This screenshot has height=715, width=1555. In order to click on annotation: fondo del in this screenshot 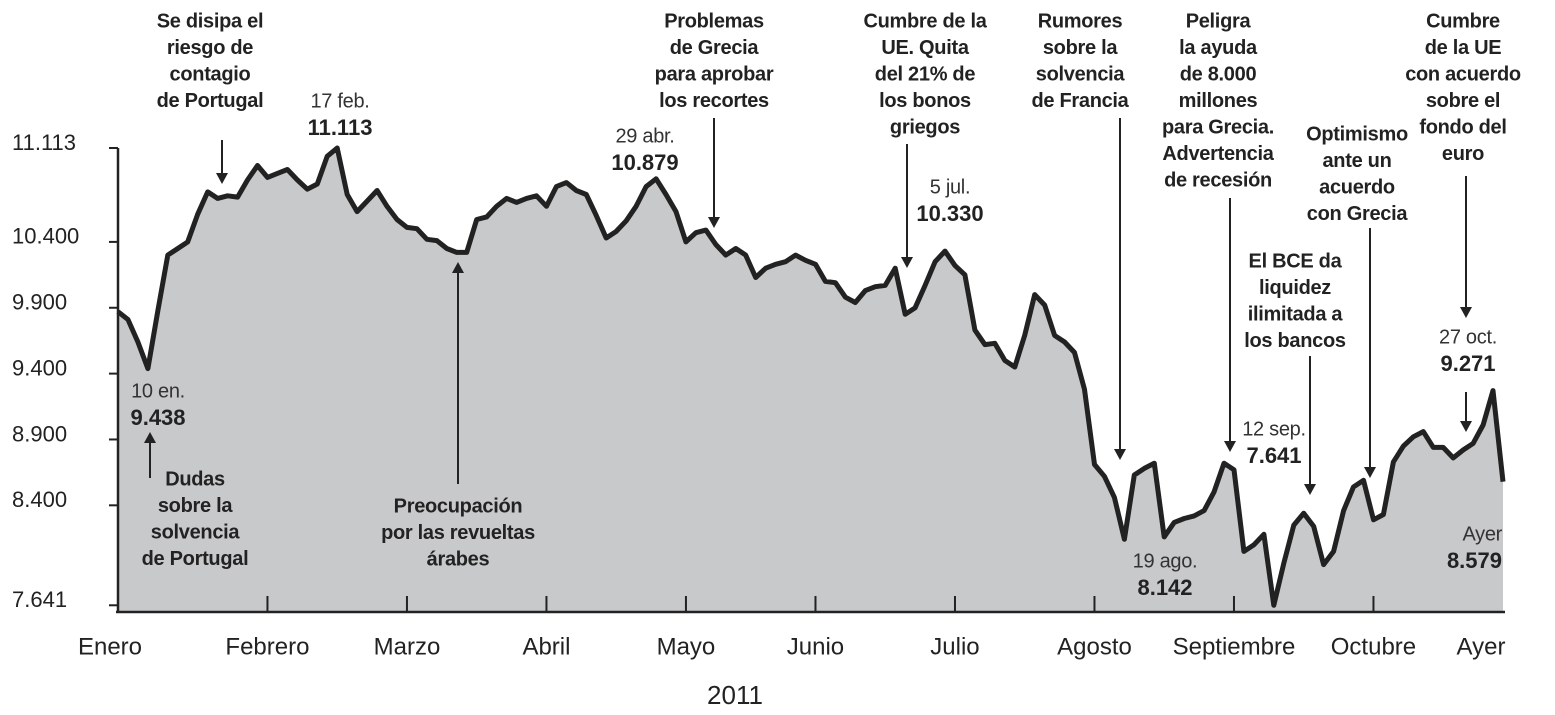, I will do `click(1462, 127)`.